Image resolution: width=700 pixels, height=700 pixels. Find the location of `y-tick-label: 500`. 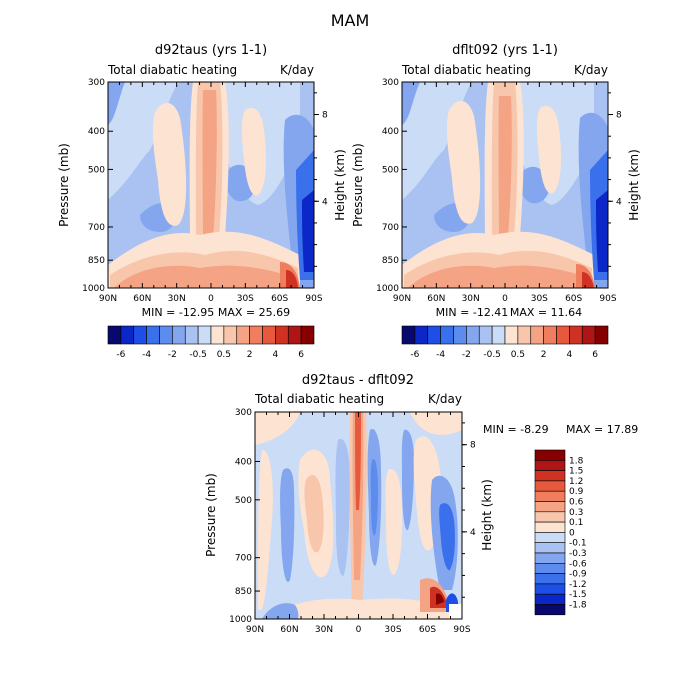

y-tick-label: 500 is located at coordinates (96, 170).